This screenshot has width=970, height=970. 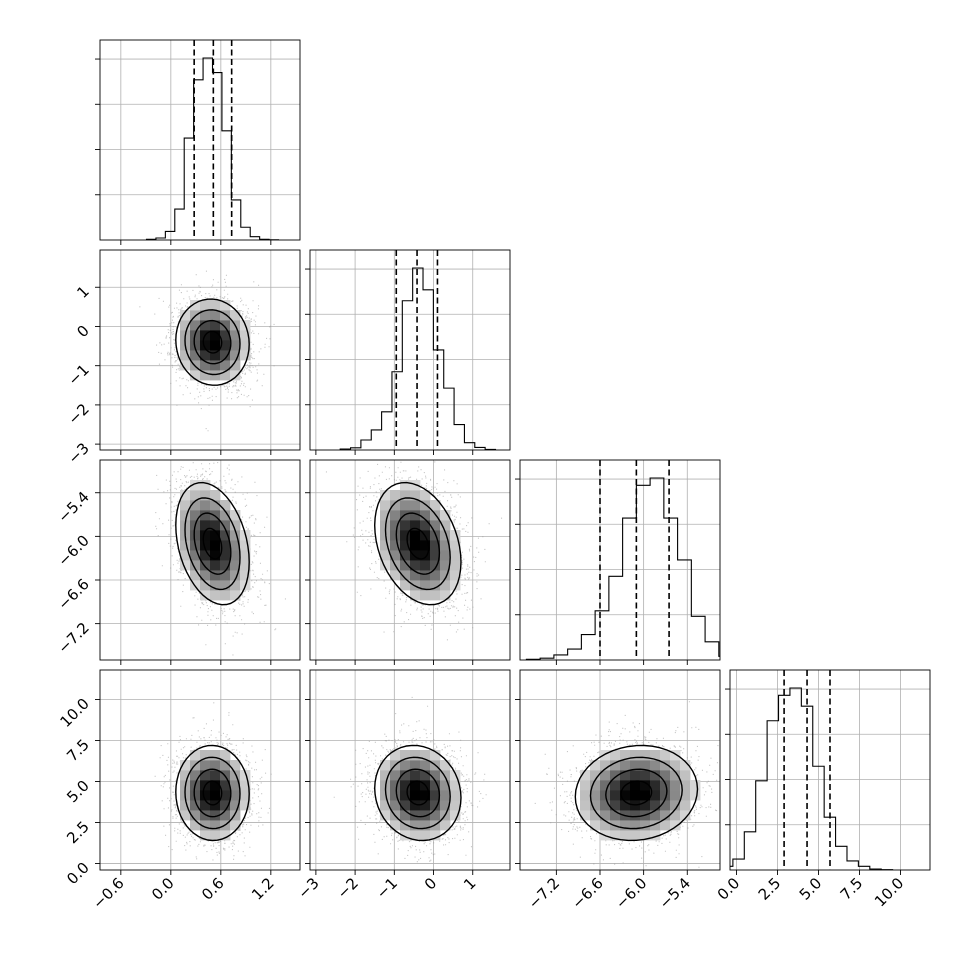 What do you see at coordinates (73, 638) in the screenshot?
I see `y-tick-label: −7.2` at bounding box center [73, 638].